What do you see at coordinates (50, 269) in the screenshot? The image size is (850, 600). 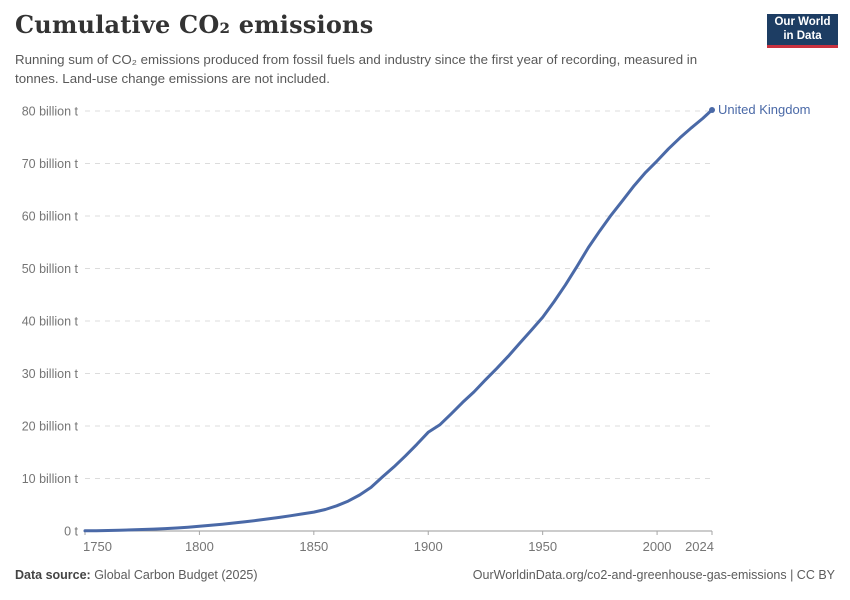 I see `y-tick-label: 50 billion t` at bounding box center [50, 269].